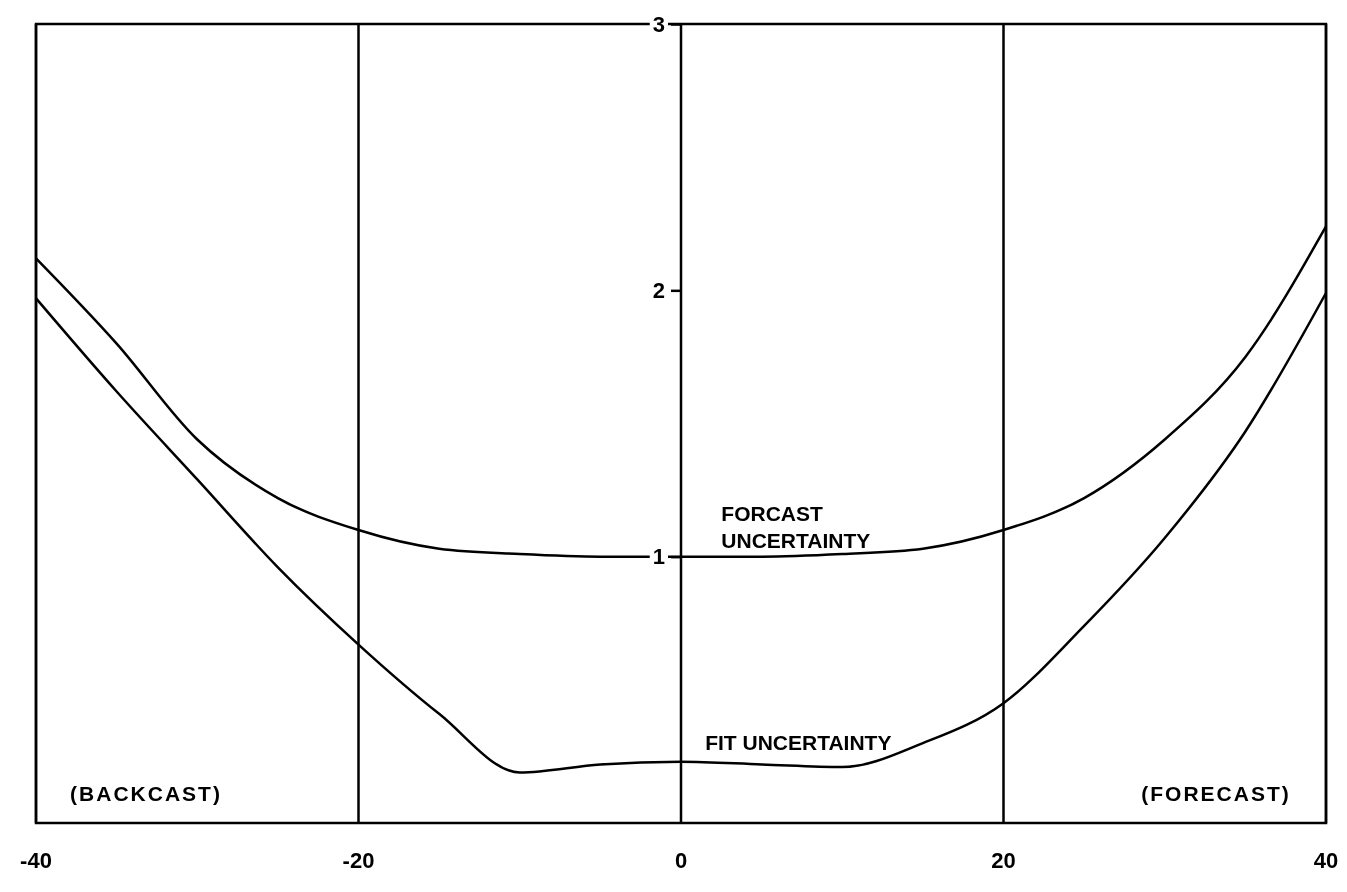 This screenshot has height=892, width=1347. Describe the element at coordinates (658, 557) in the screenshot. I see `y-tick-label: 1` at that location.